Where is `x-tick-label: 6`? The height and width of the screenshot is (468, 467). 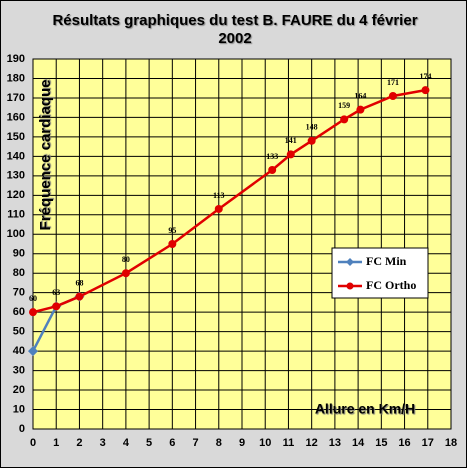
x-tick-label: 6 is located at coordinates (172, 443).